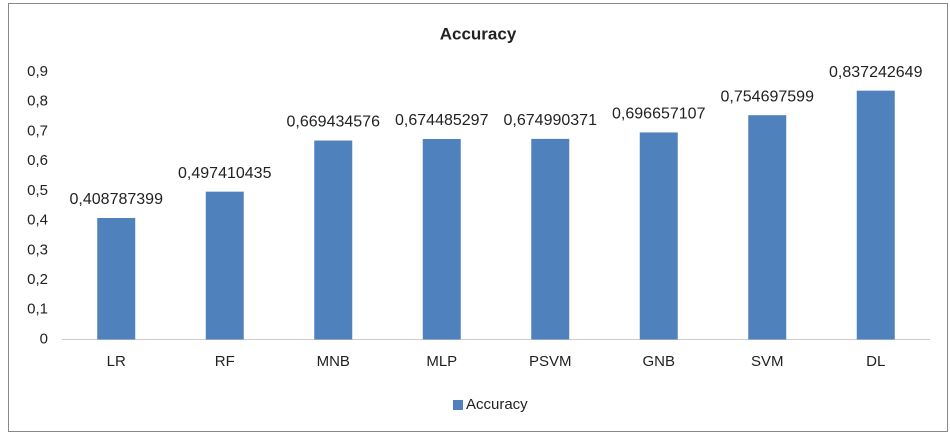 This screenshot has height=433, width=950. What do you see at coordinates (658, 361) in the screenshot?
I see `x-tick-label: GNB` at bounding box center [658, 361].